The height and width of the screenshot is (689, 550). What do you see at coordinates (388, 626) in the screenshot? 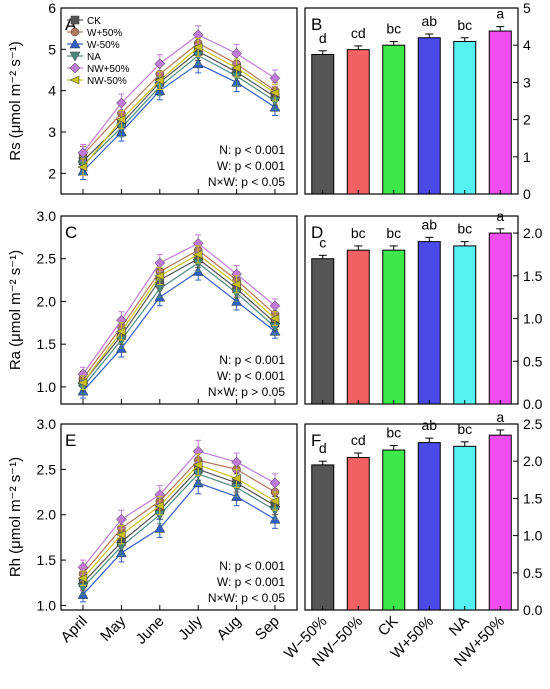
I see `bar-category-label: CK` at bounding box center [388, 626].